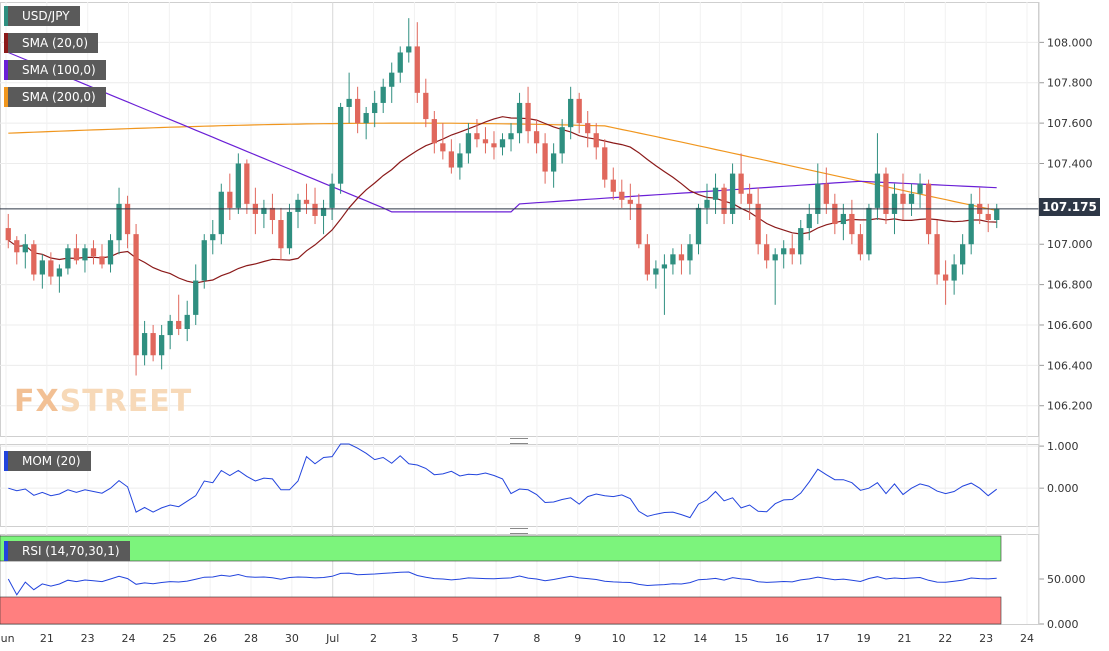 The height and width of the screenshot is (651, 1109). What do you see at coordinates (502, 583) in the screenshot?
I see `rsi-line` at bounding box center [502, 583].